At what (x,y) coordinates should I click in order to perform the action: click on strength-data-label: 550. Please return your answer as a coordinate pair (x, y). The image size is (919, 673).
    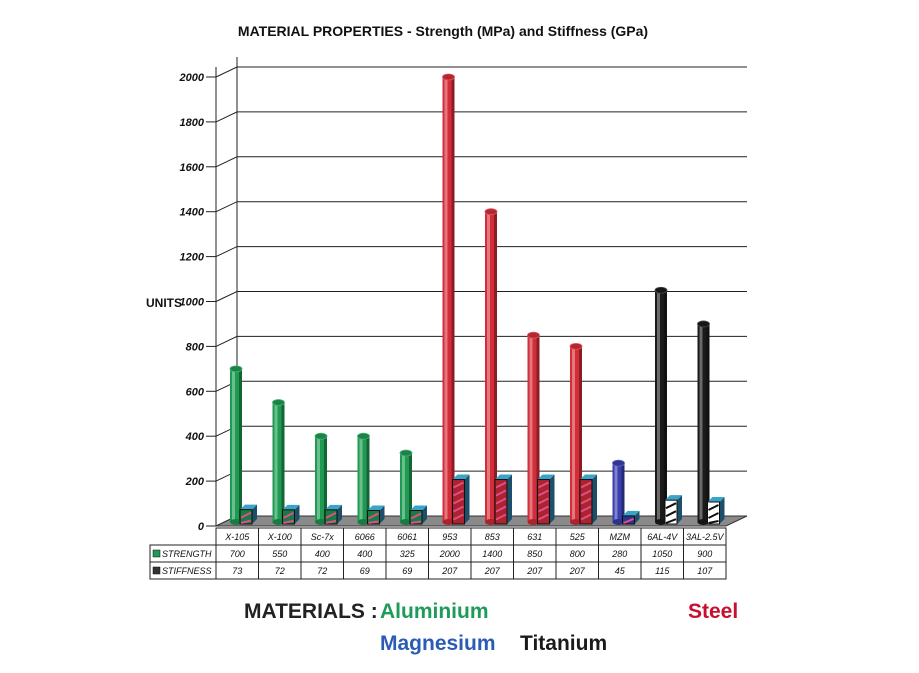
    Looking at the image, I should click on (279, 554).